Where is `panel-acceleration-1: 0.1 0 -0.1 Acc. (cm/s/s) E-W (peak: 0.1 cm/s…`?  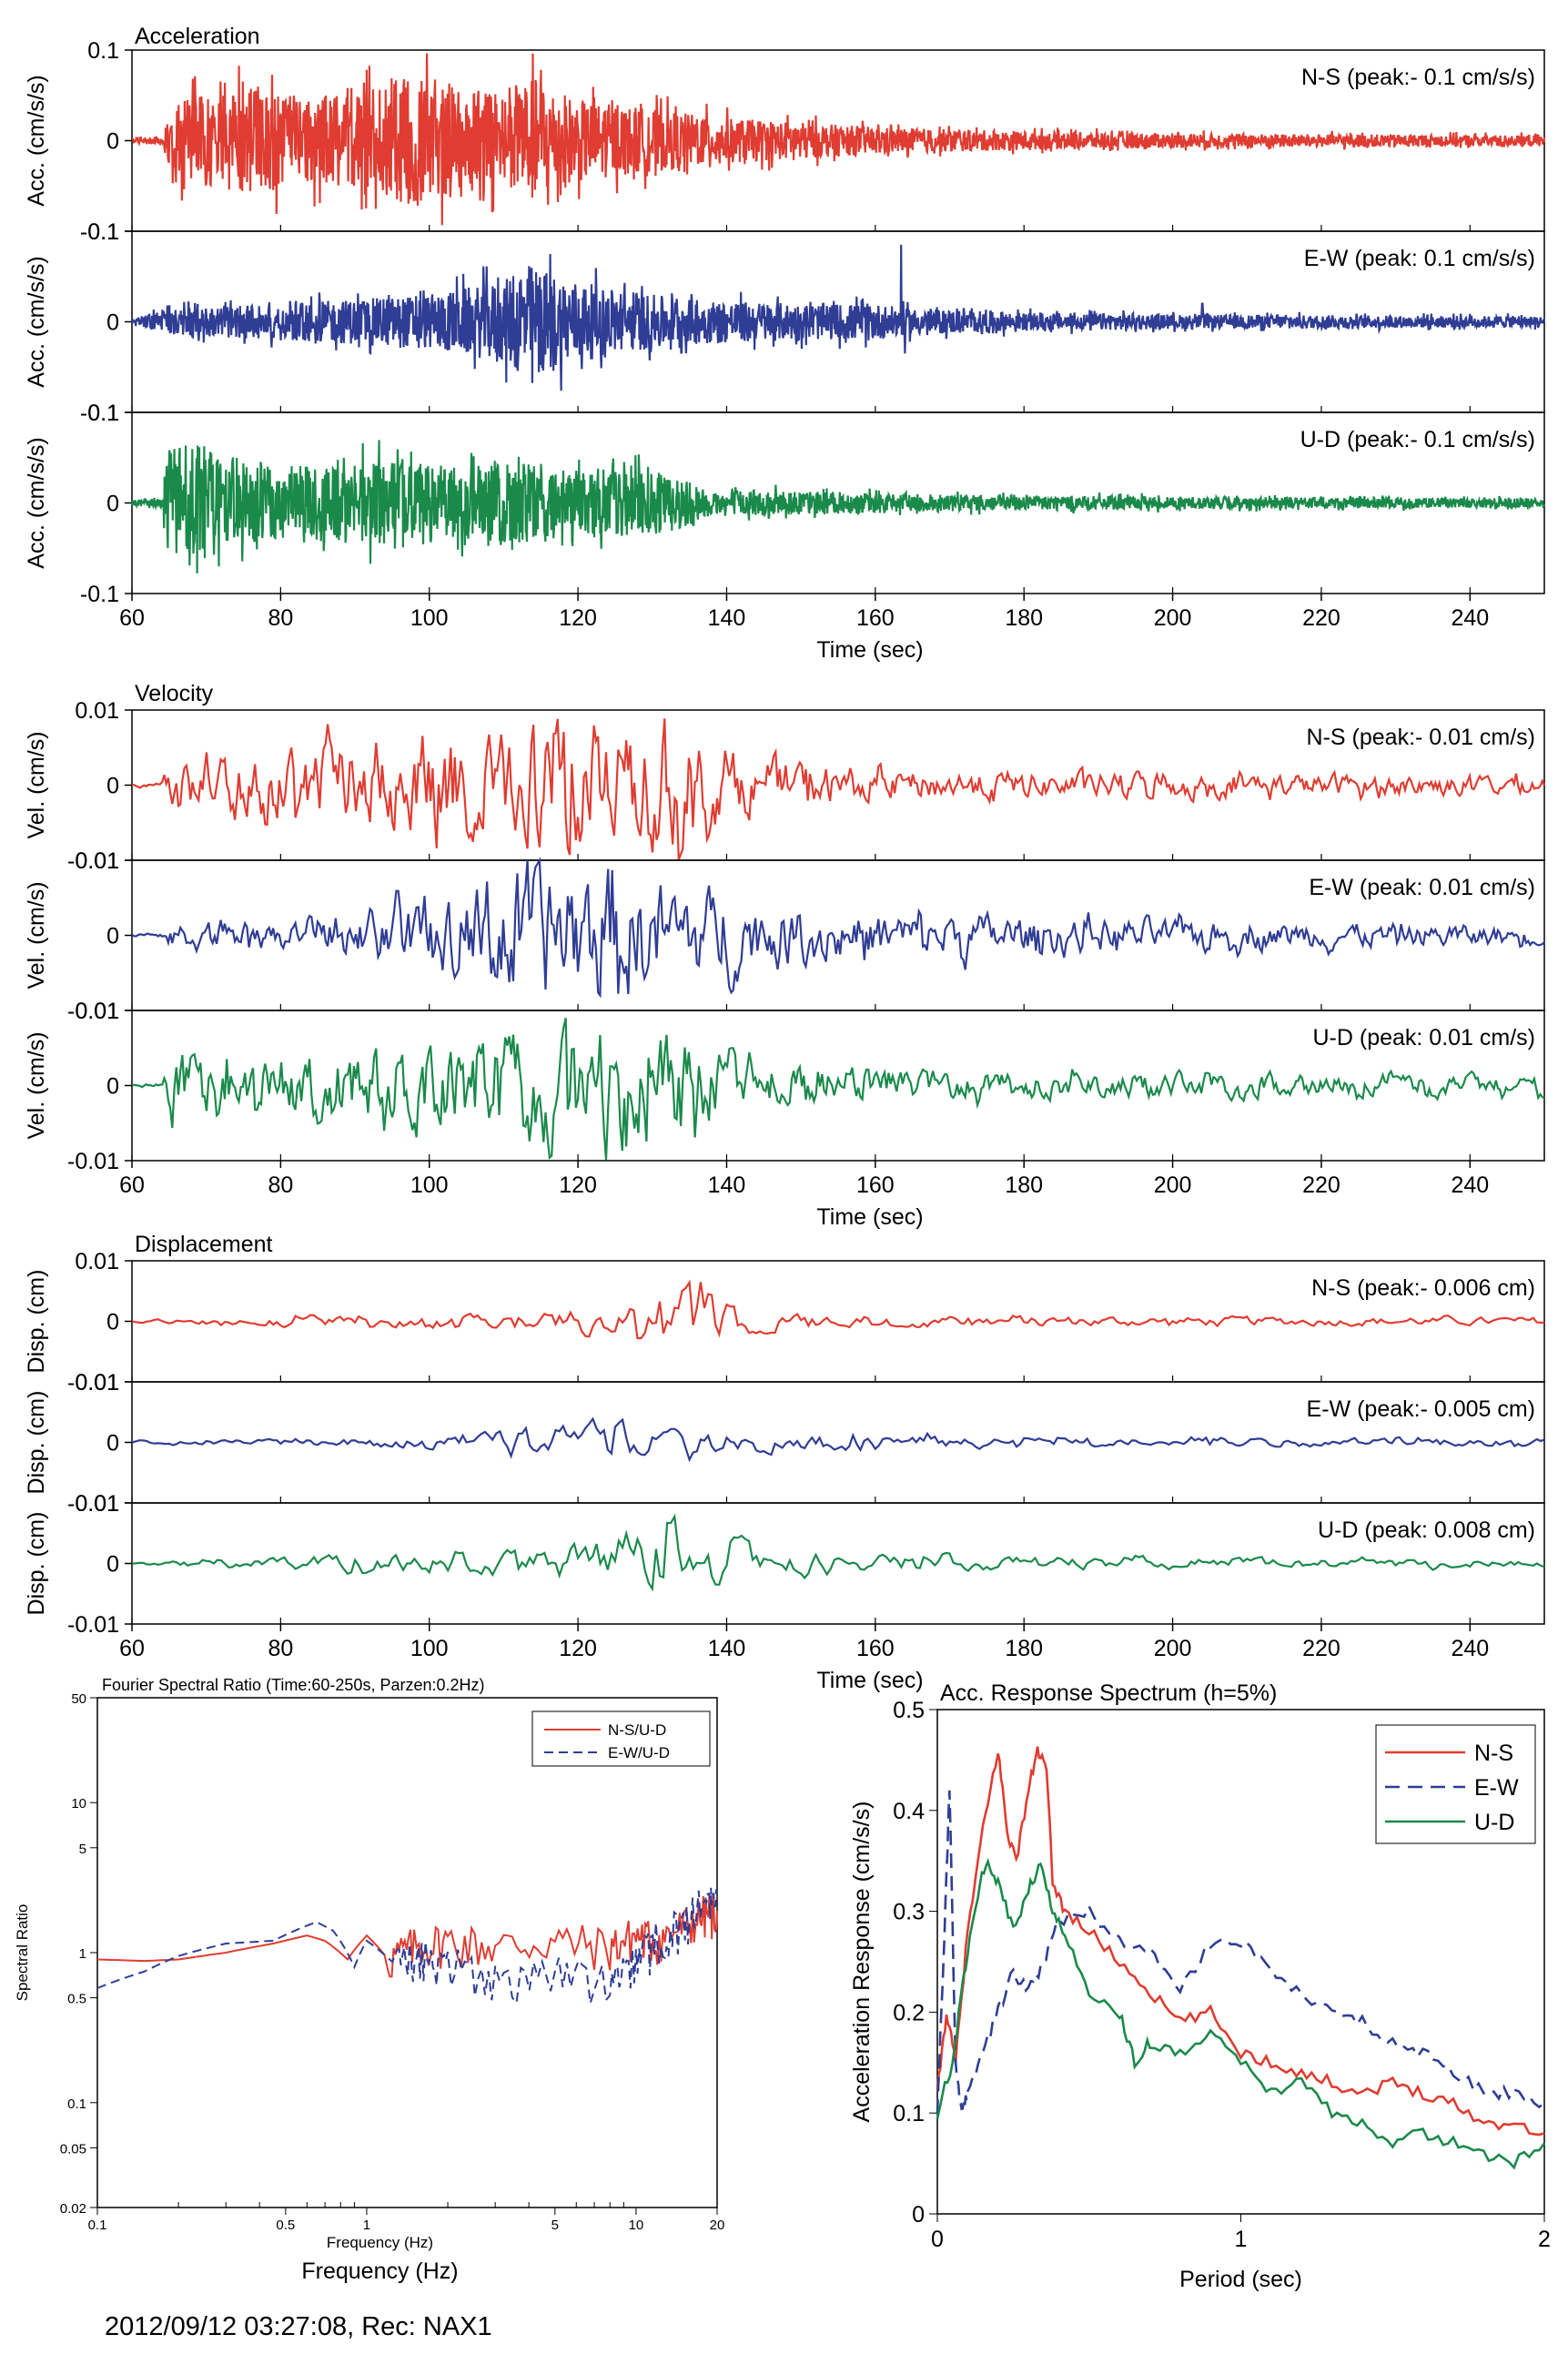 panel-acceleration-1: 0.1 0 -0.1 Acc. (cm/s/s) E-W (peak: 0.1 cm/s… is located at coordinates (785, 322).